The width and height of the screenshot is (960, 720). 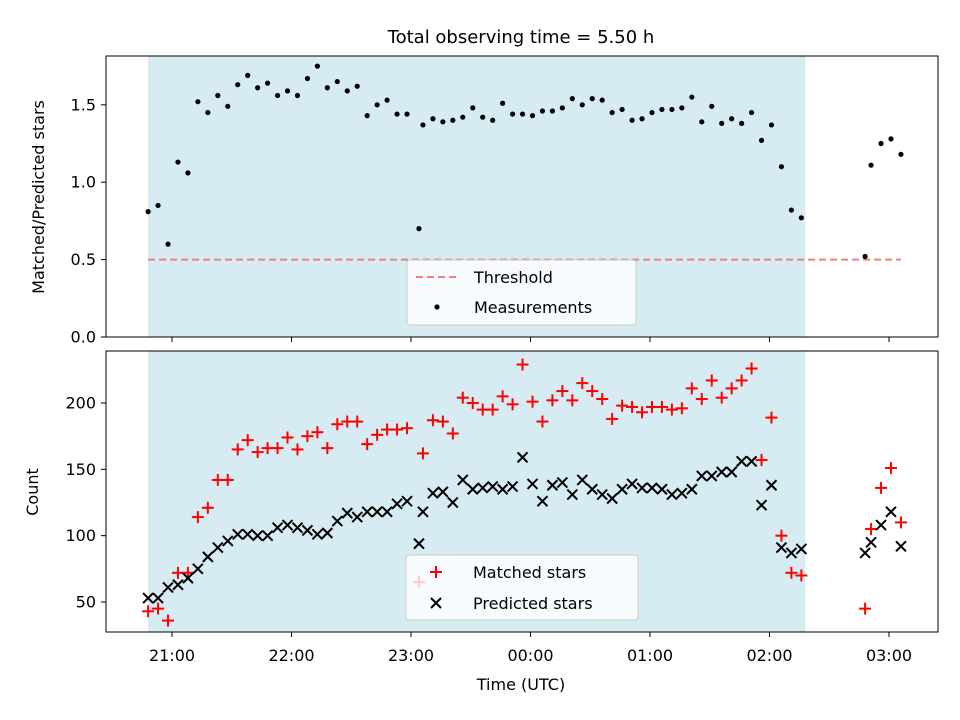 What do you see at coordinates (513, 277) in the screenshot?
I see `legend-threshold-label: Threshold` at bounding box center [513, 277].